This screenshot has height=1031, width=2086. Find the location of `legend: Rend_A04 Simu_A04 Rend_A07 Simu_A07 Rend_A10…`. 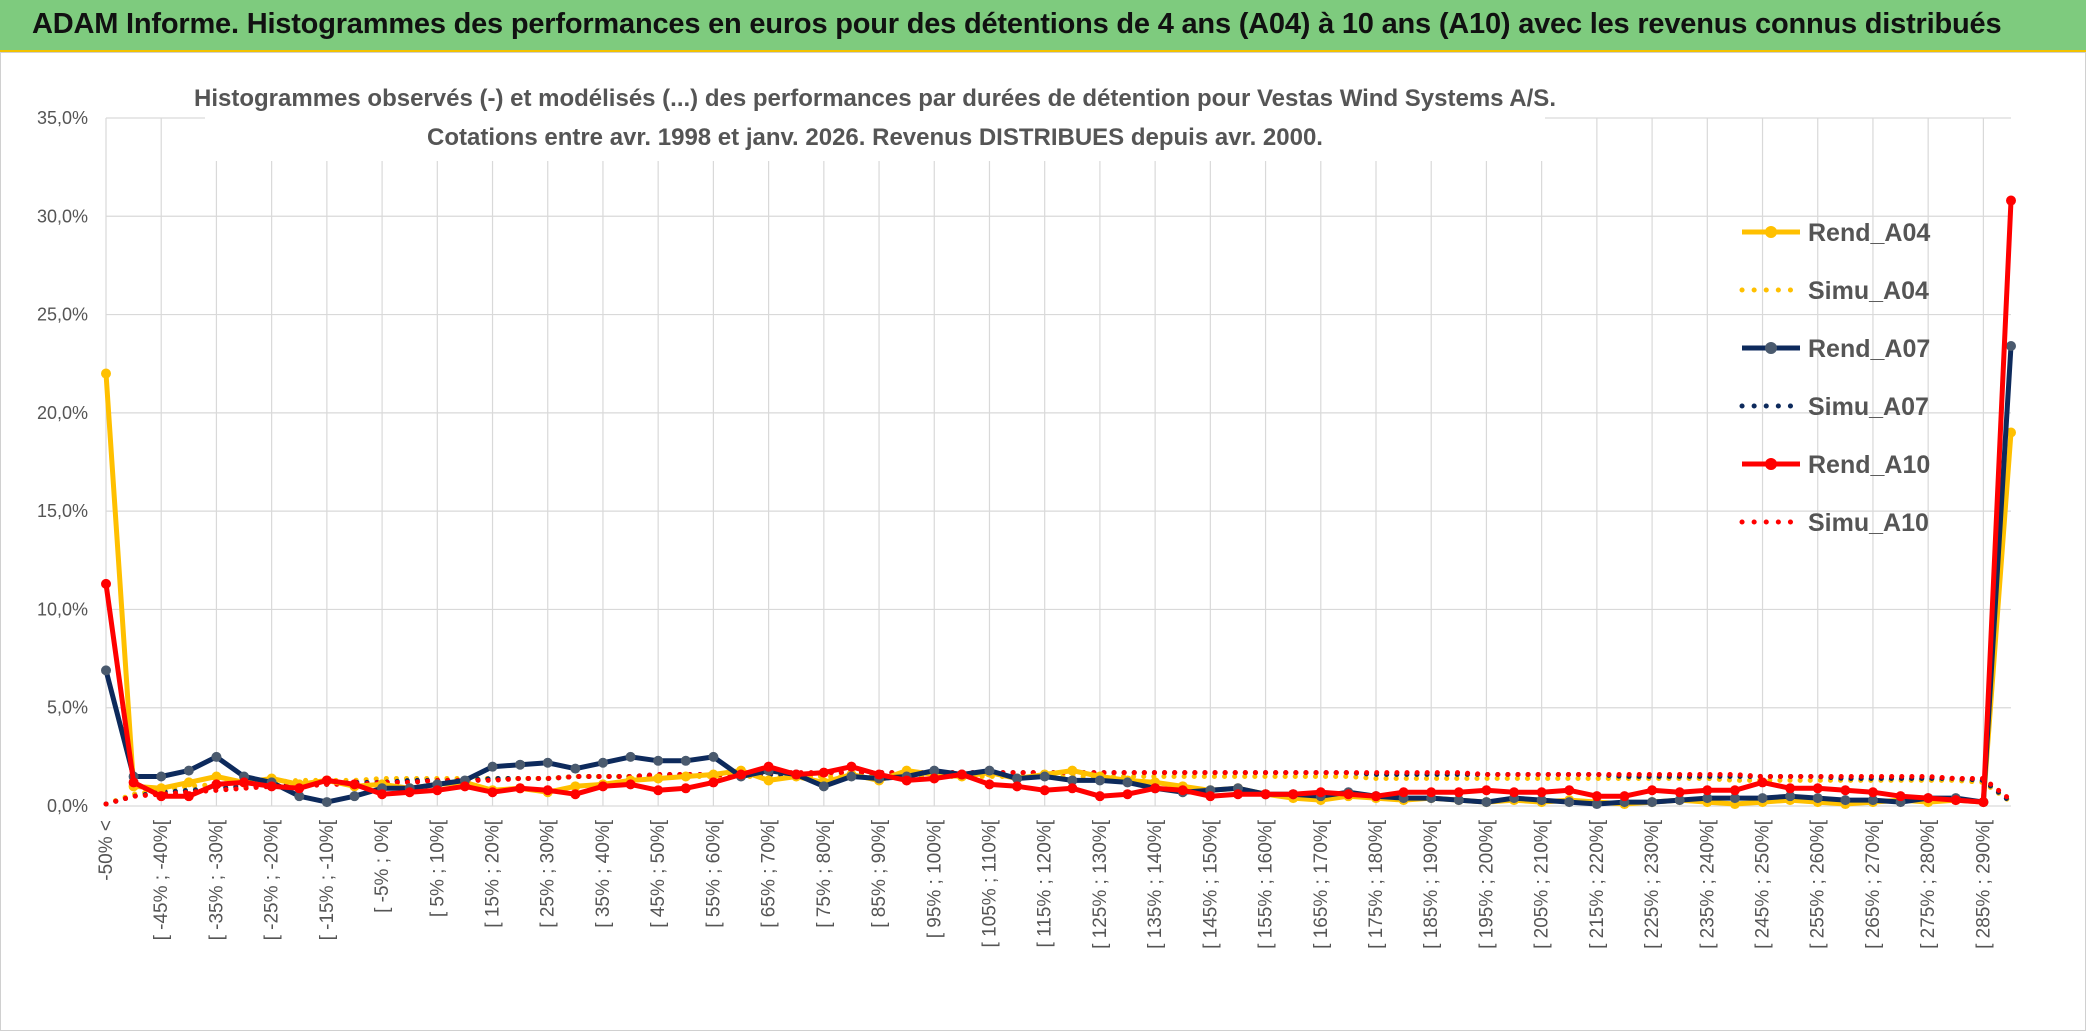

legend: Rend_A04 Simu_A04 Rend_A07 Simu_A07 Rend_A10… is located at coordinates (1834, 378).